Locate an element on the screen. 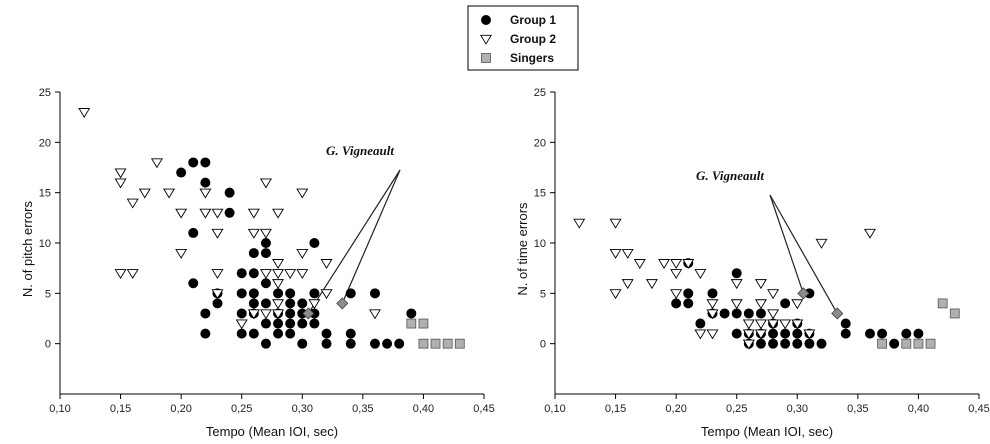  legend: Group 1 Group 2 Singers is located at coordinates (523, 38).